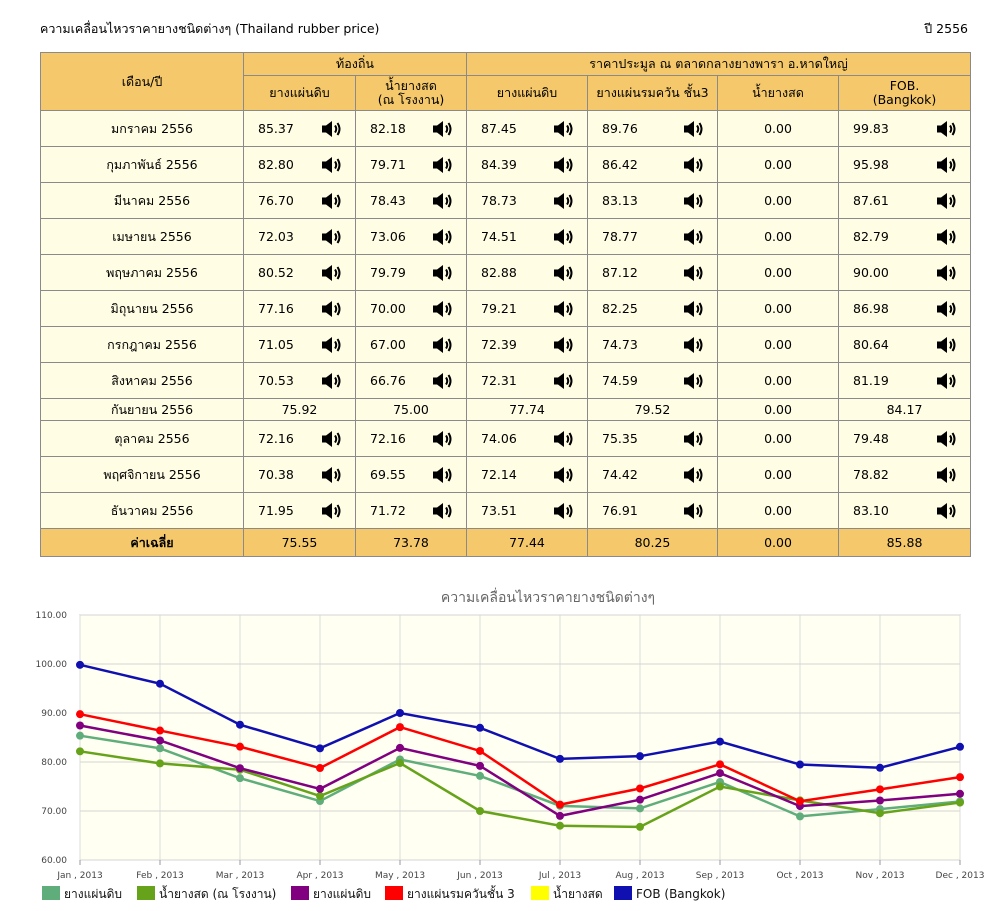  Describe the element at coordinates (527, 200) in the screenshot. I see `price-cell: 78.73` at that location.